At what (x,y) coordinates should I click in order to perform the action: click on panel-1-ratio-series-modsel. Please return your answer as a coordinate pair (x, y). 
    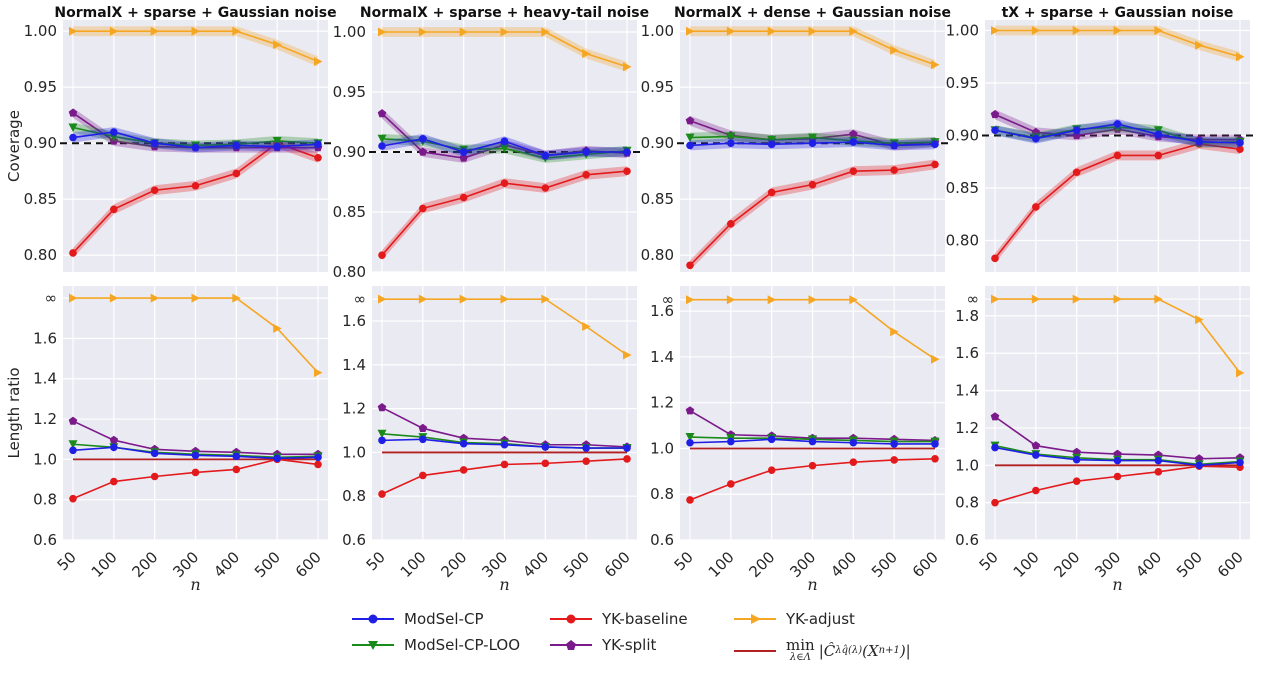
    Looking at the image, I should click on (195, 453).